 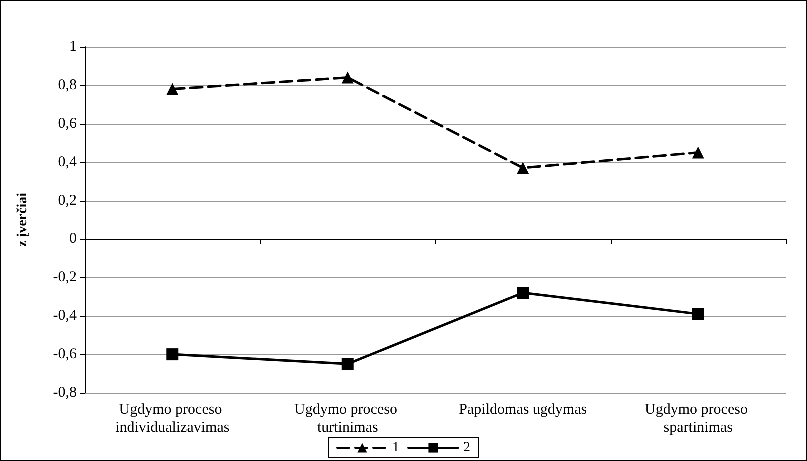 What do you see at coordinates (523, 410) in the screenshot?
I see `x-tick-label: Papildomas ugdymas` at bounding box center [523, 410].